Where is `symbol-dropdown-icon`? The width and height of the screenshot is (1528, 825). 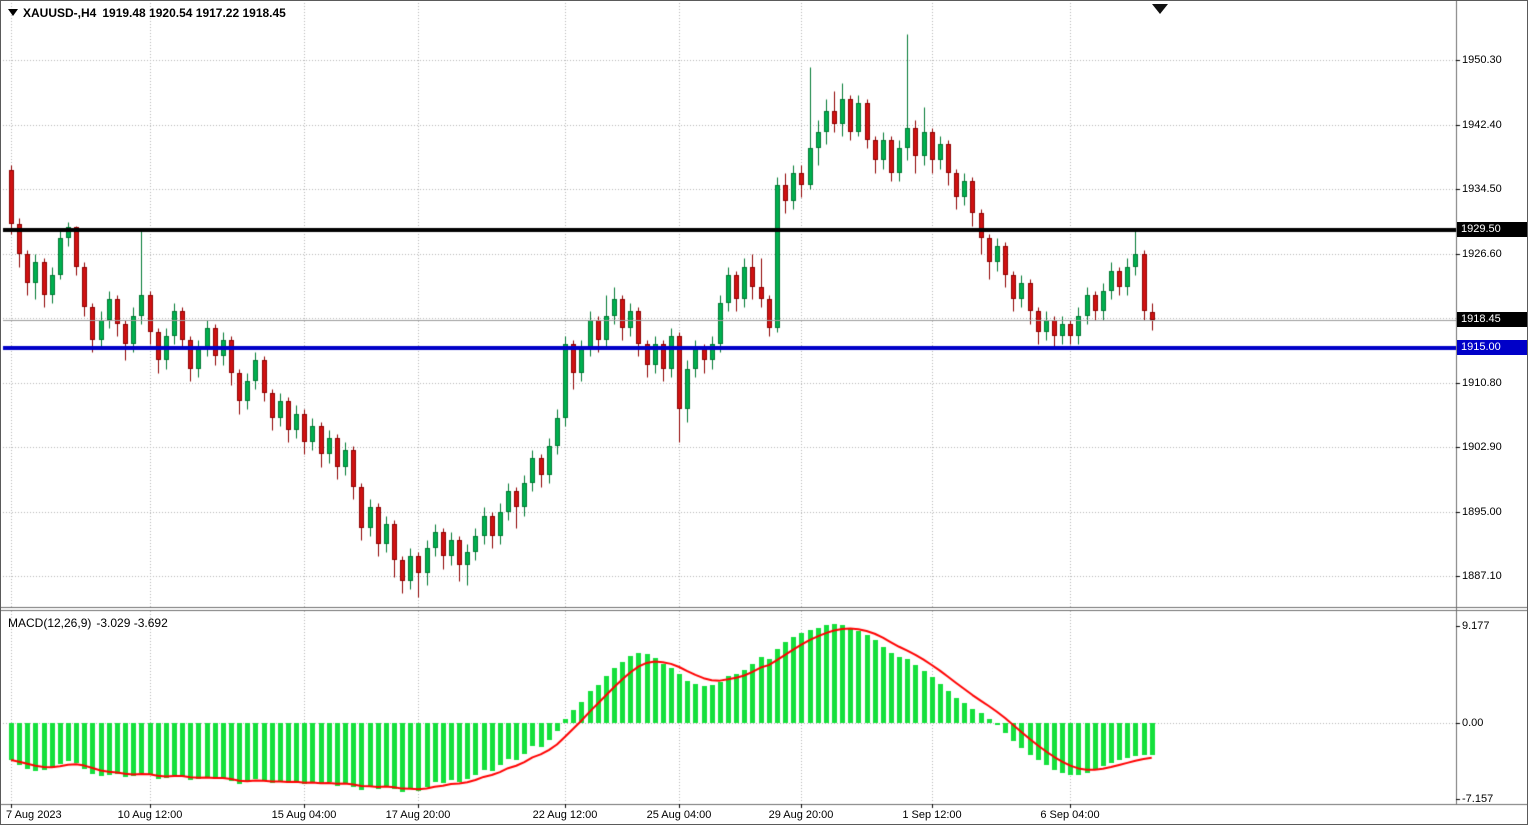 symbol-dropdown-icon is located at coordinates (13, 12).